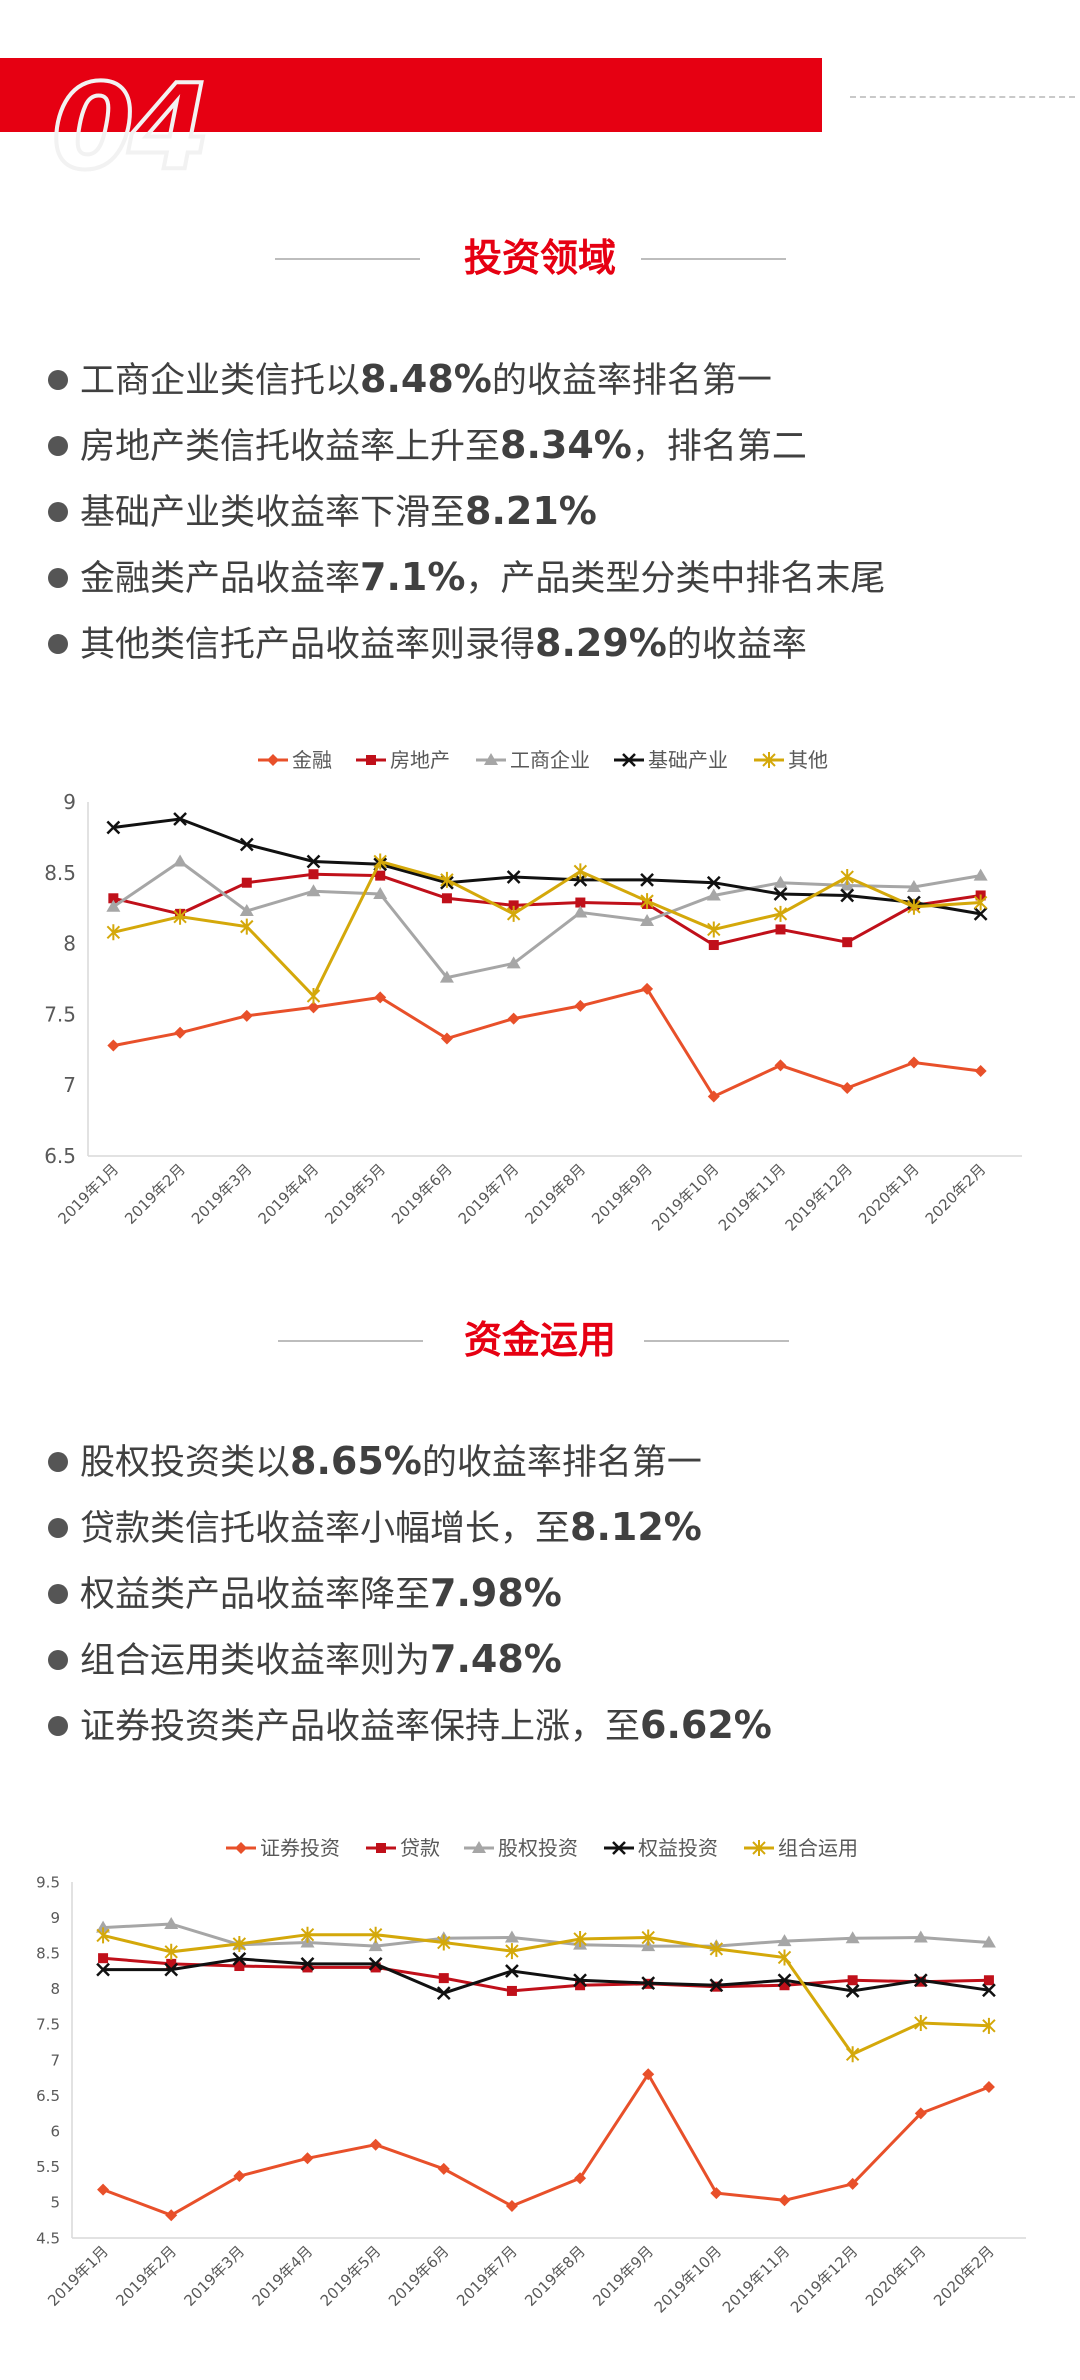 The image size is (1080, 2380). I want to click on chart-legend: 证券投资 贷款 股权投资 权益投资 组合运用, so click(542, 1848).